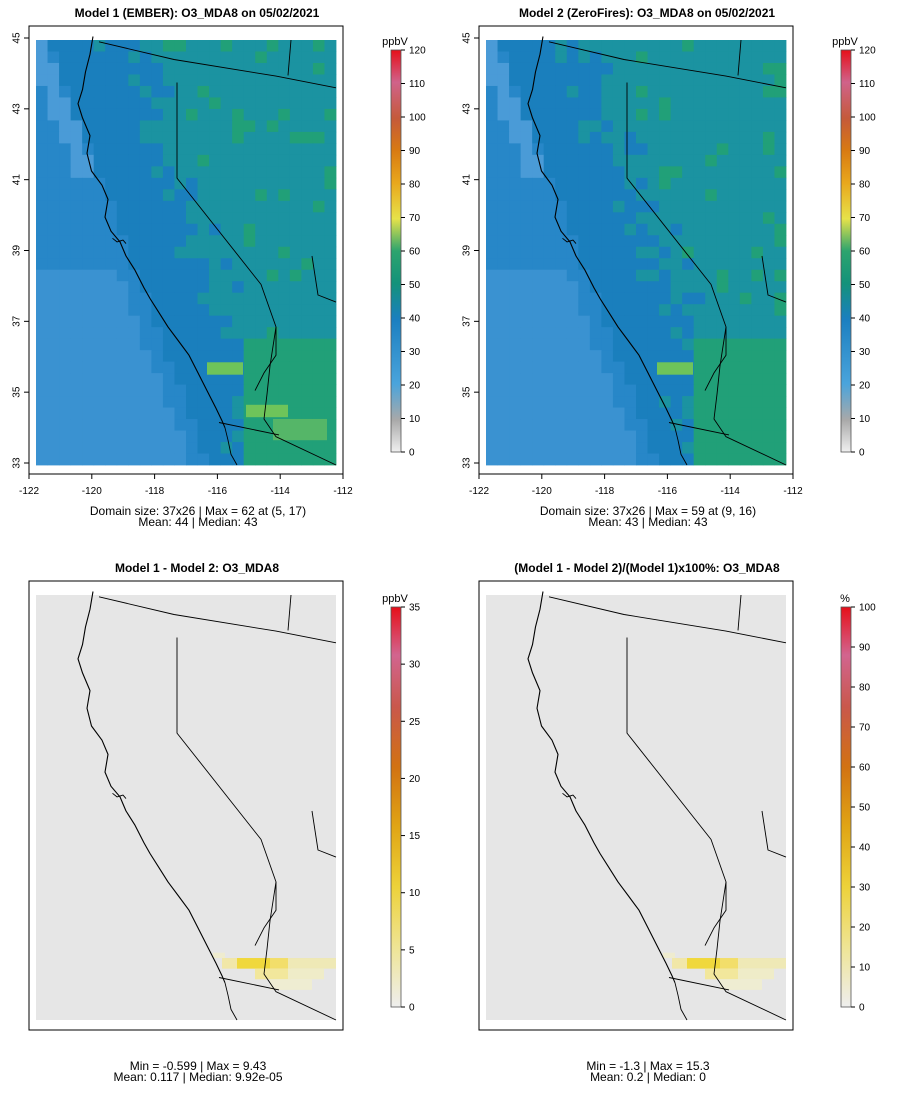 The width and height of the screenshot is (900, 1110). Describe the element at coordinates (343, 491) in the screenshot. I see `x-tick-label: -112` at that location.